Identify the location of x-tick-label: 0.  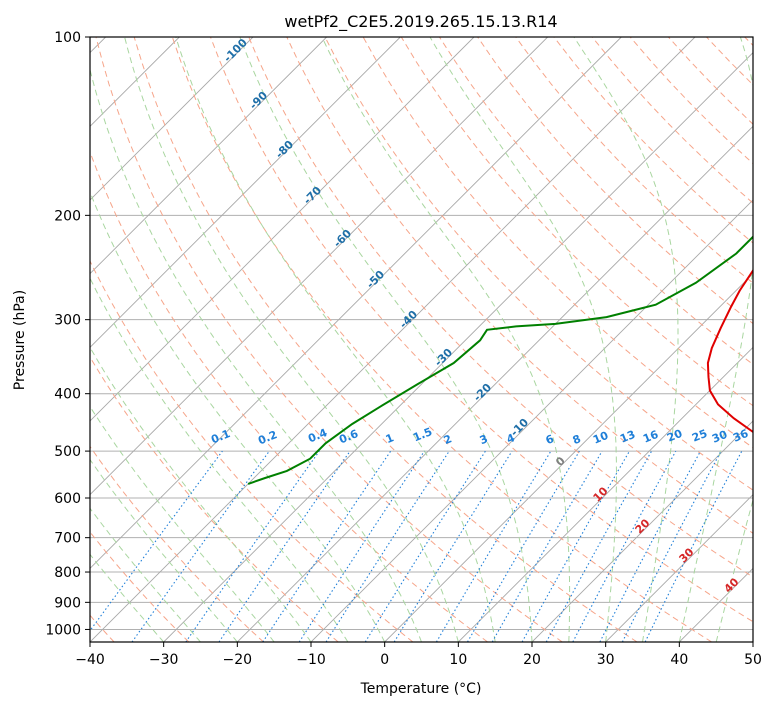
(384, 660).